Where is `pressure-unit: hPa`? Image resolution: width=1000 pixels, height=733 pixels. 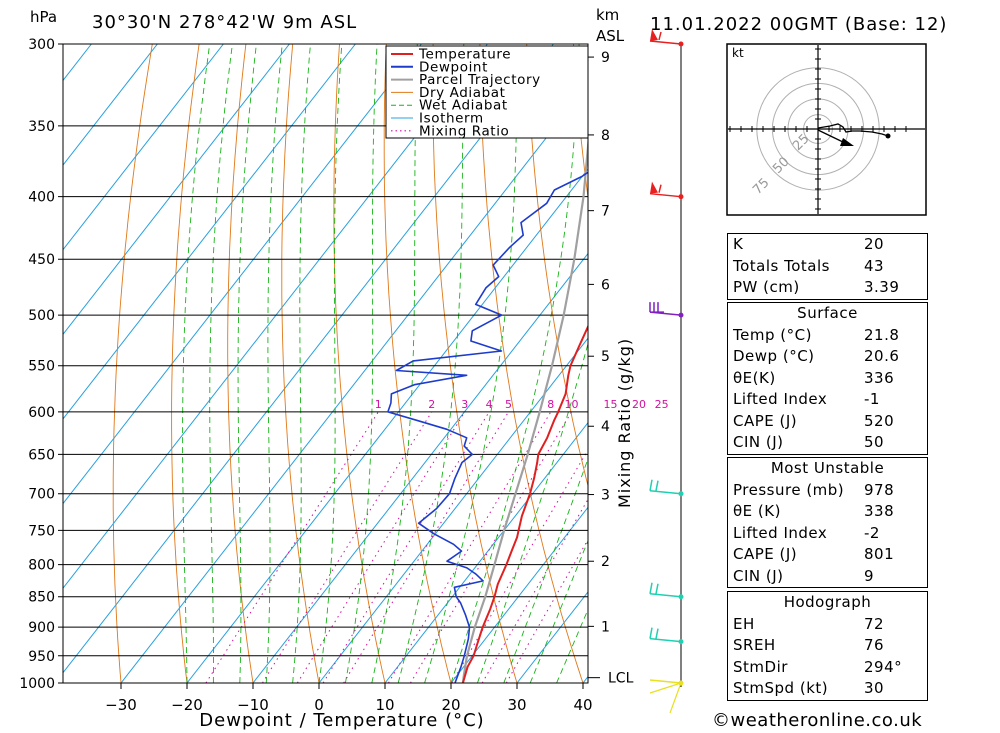 pressure-unit: hPa is located at coordinates (43, 17).